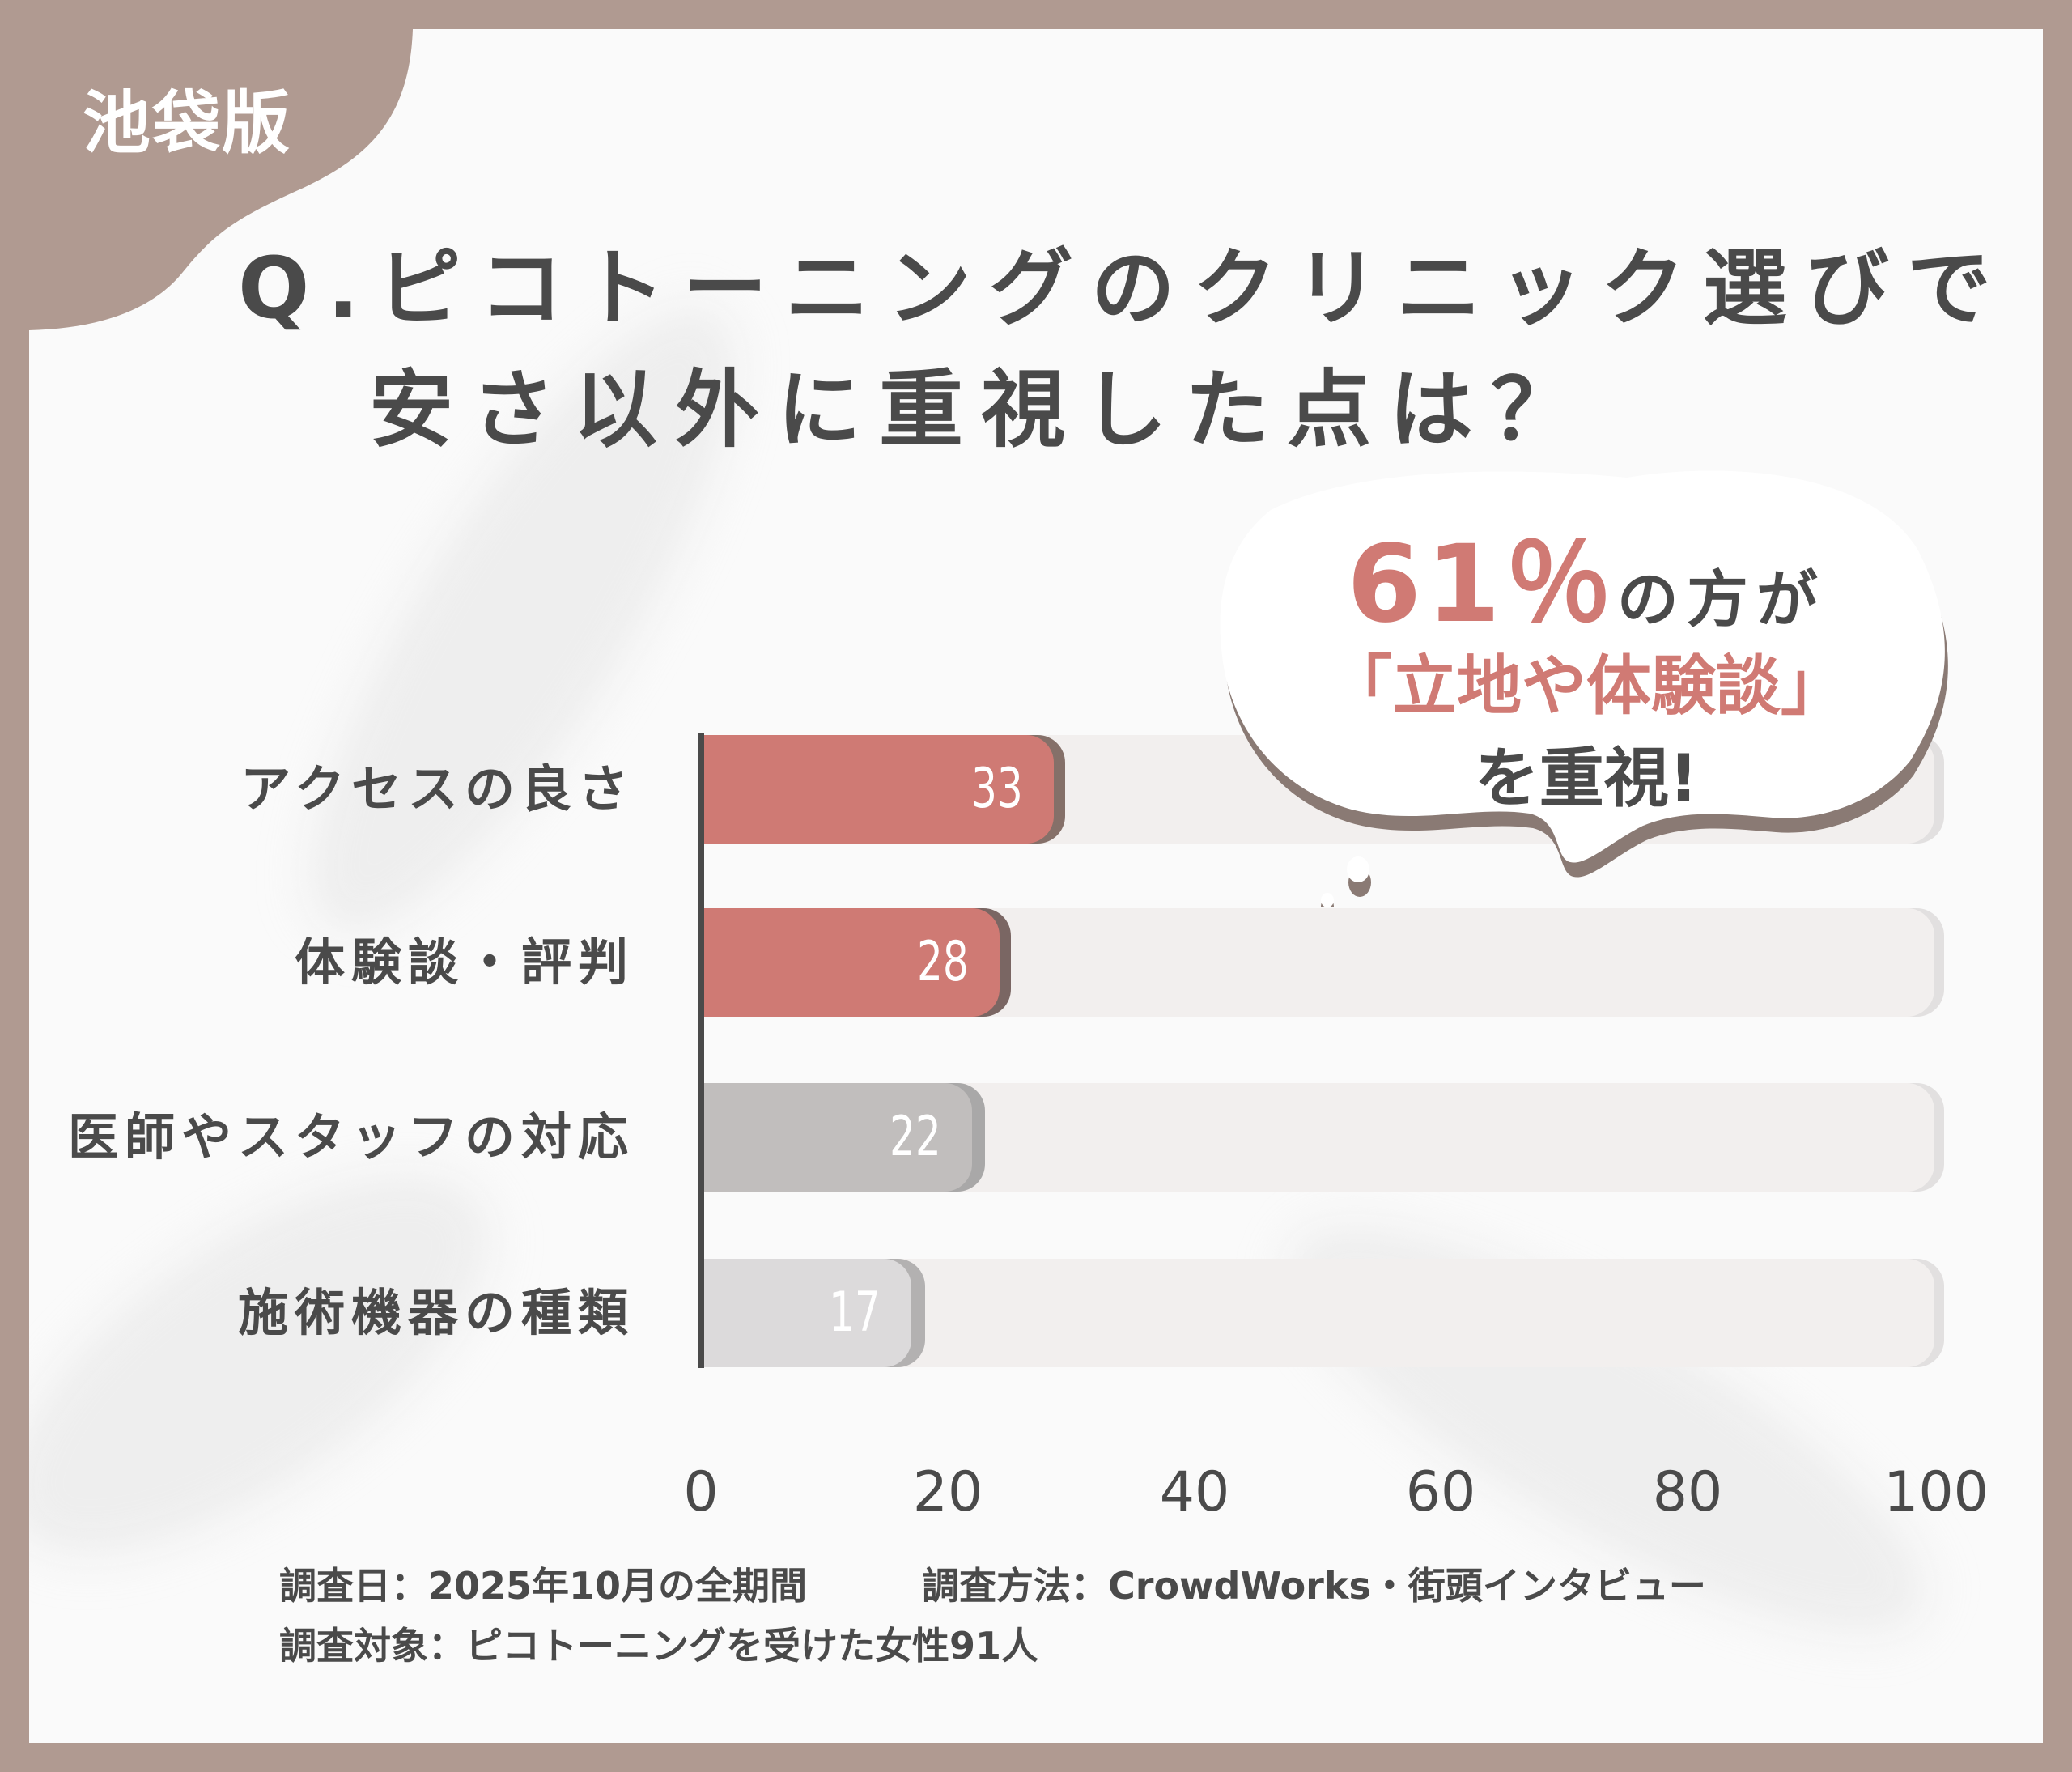 Image resolution: width=2072 pixels, height=1772 pixels. Describe the element at coordinates (1194, 1492) in the screenshot. I see `x-tick-label: 40` at that location.